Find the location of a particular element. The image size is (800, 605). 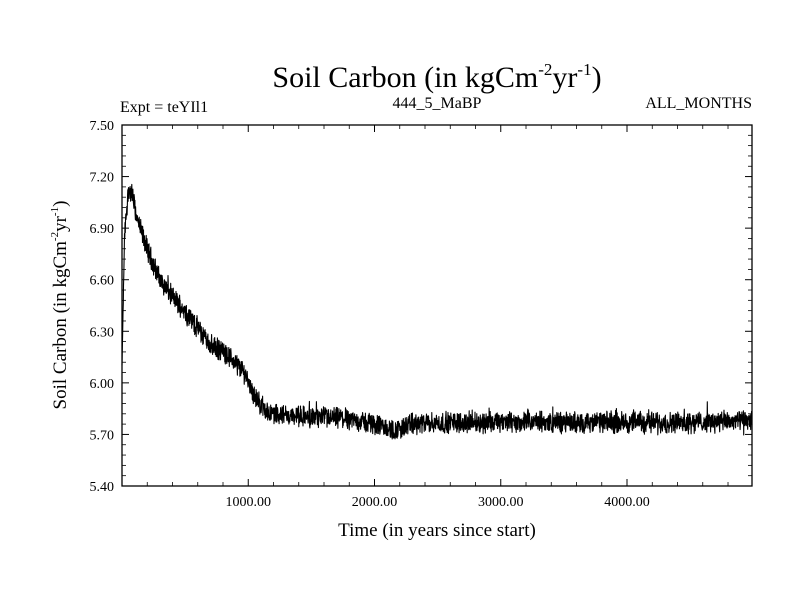

y-tick-label: 5.70 is located at coordinates (102, 435).